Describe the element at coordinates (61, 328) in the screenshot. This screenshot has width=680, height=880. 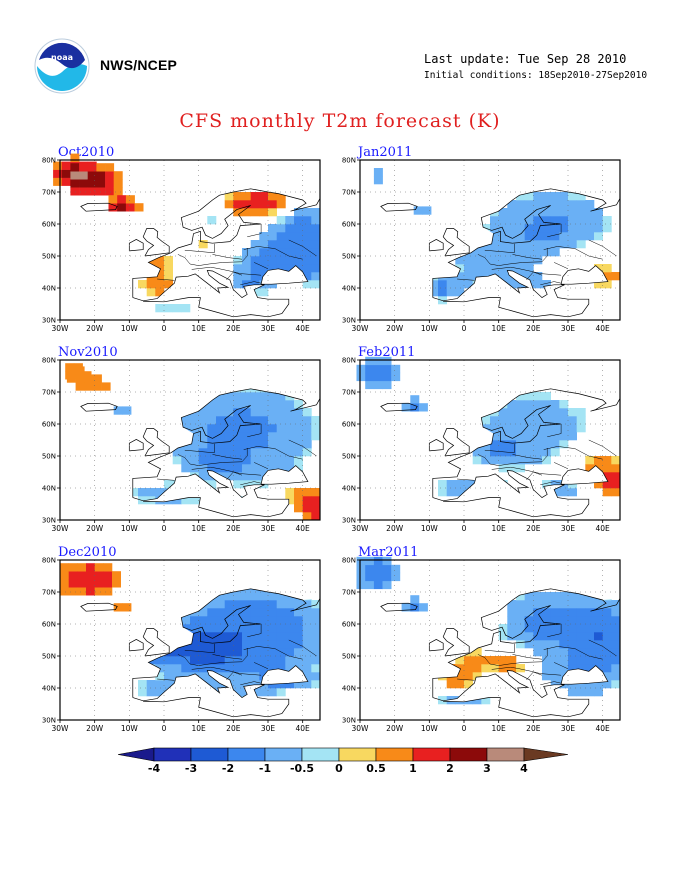
I see `lon-tick-label: 30W` at that location.